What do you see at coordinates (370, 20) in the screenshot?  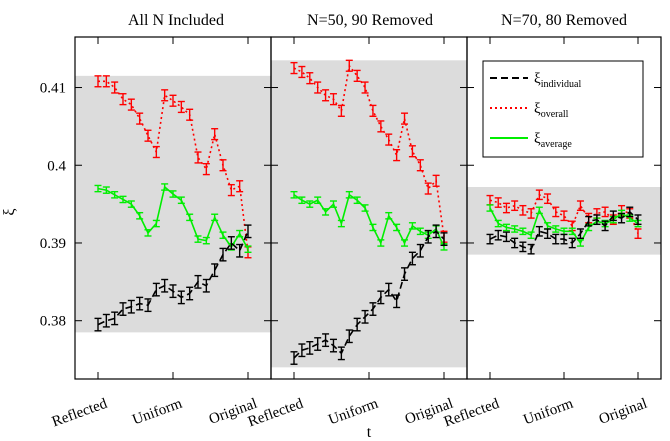 I see `panel-title-2: N=50, 90 Removed` at bounding box center [370, 20].